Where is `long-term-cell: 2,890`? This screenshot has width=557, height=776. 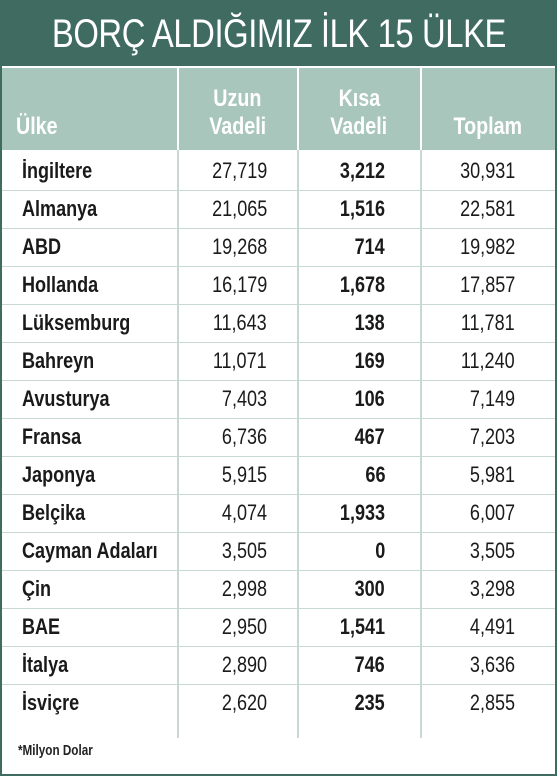 long-term-cell: 2,890 is located at coordinates (244, 664).